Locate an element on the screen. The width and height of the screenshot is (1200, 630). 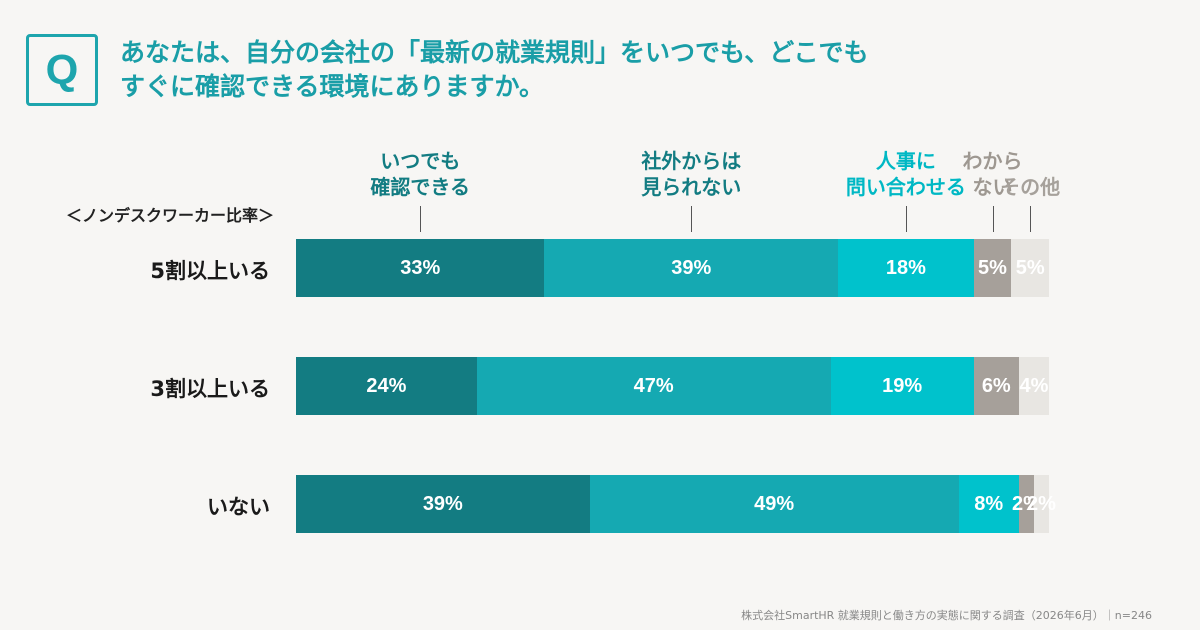
bar-segment: 19% is located at coordinates (902, 386).